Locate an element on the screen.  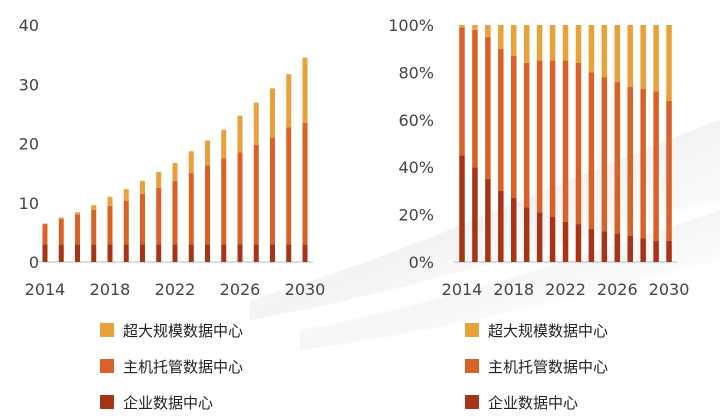
bar-colocation-2018 is located at coordinates (110, 225).